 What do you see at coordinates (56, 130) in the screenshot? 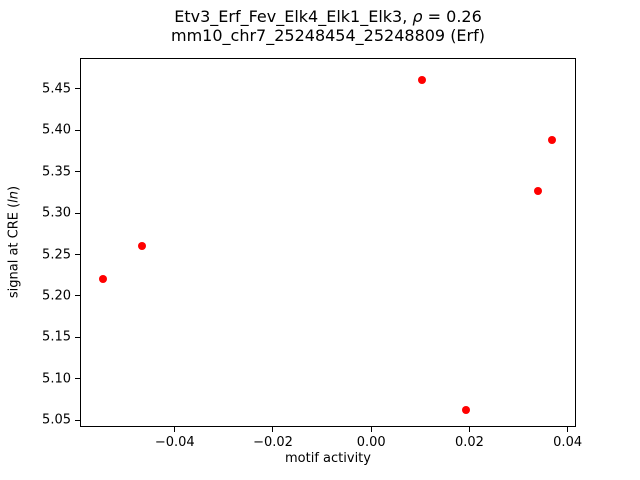
I see `y-tick-label: 5.40` at bounding box center [56, 130].